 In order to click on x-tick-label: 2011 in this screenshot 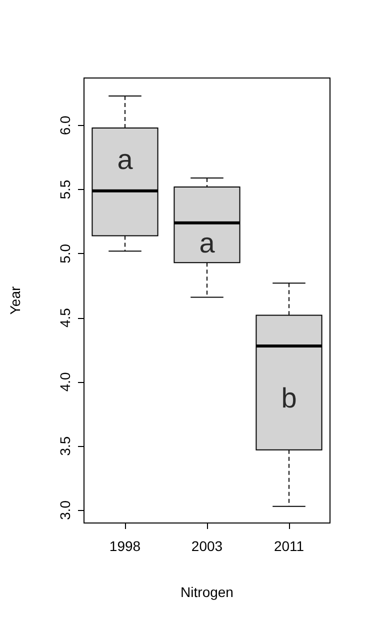, I will do `click(289, 546)`.